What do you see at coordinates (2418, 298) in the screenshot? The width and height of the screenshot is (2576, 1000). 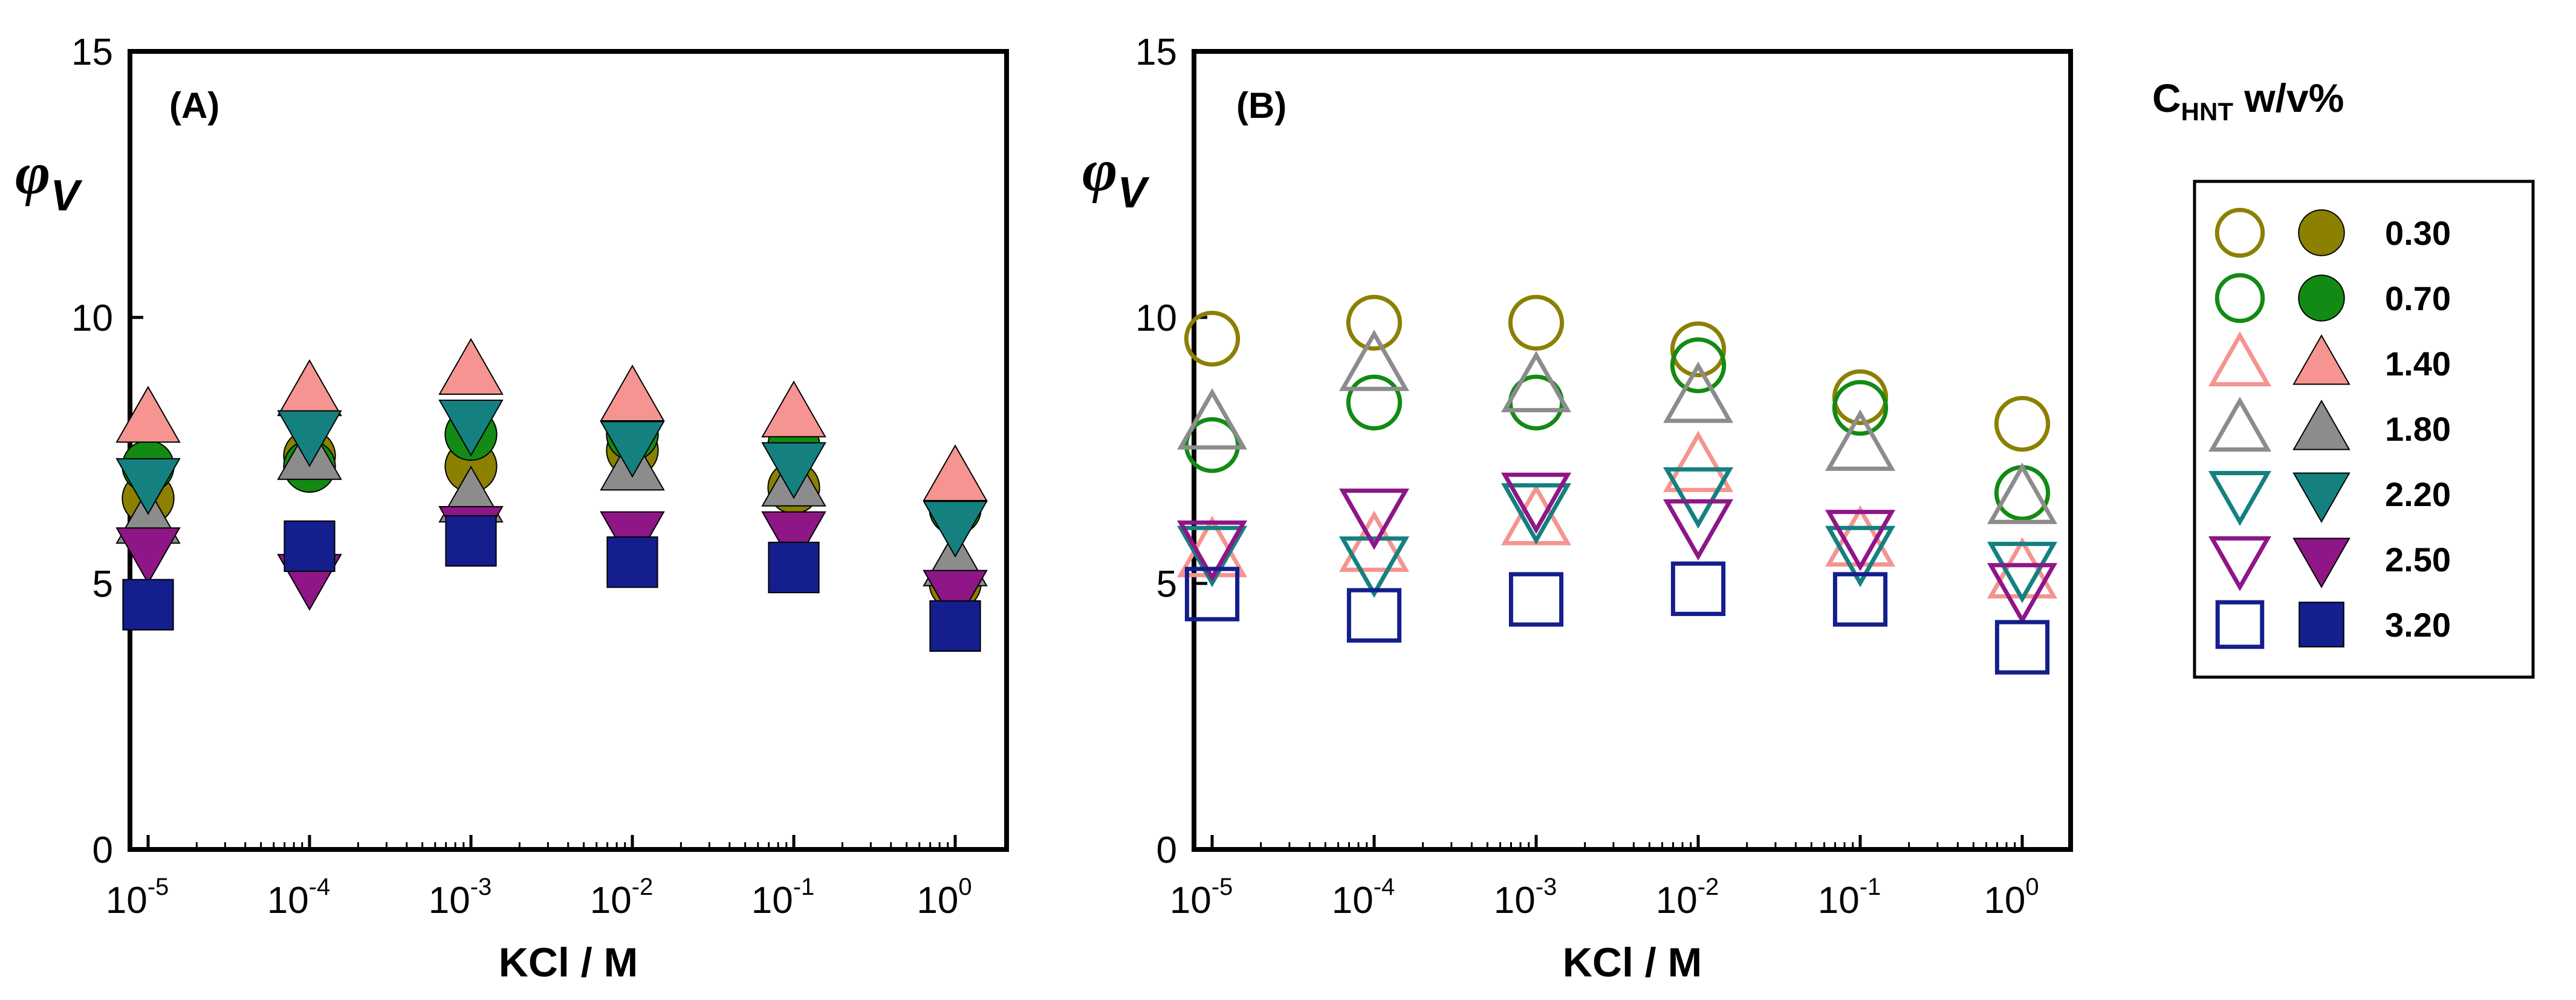 I see `legend-label: 0.70` at bounding box center [2418, 298].